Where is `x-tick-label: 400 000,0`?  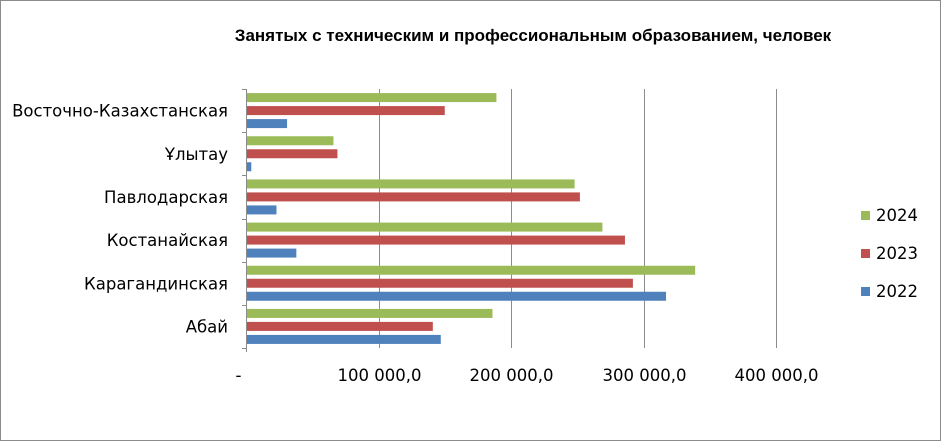
x-tick-label: 400 000,0 is located at coordinates (777, 375).